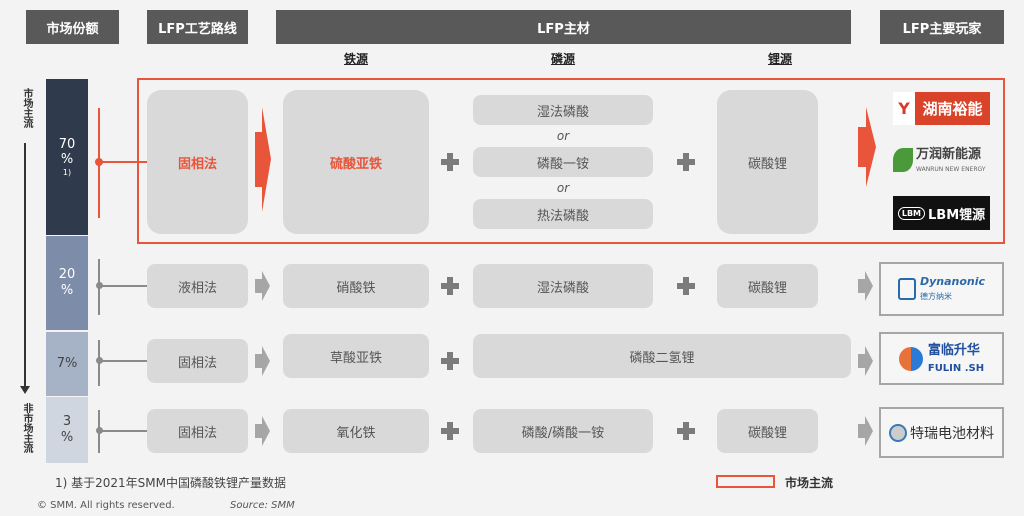 This screenshot has width=1024, height=516. I want to click on non-mainstream-label: 非市场主流, so click(26, 428).